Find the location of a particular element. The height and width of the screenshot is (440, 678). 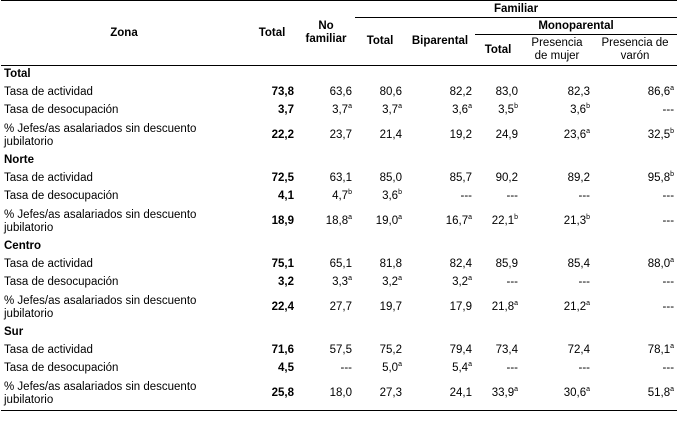

cell-value: 71,6 is located at coordinates (282, 349).